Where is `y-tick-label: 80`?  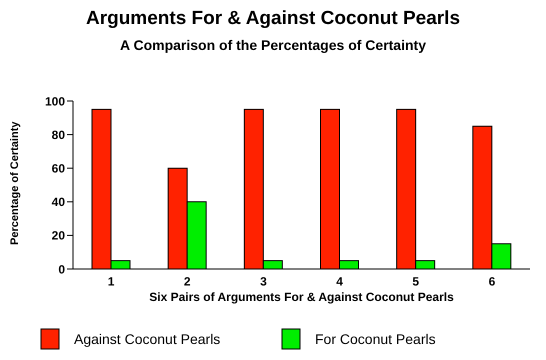 y-tick-label: 80 is located at coordinates (59, 135).